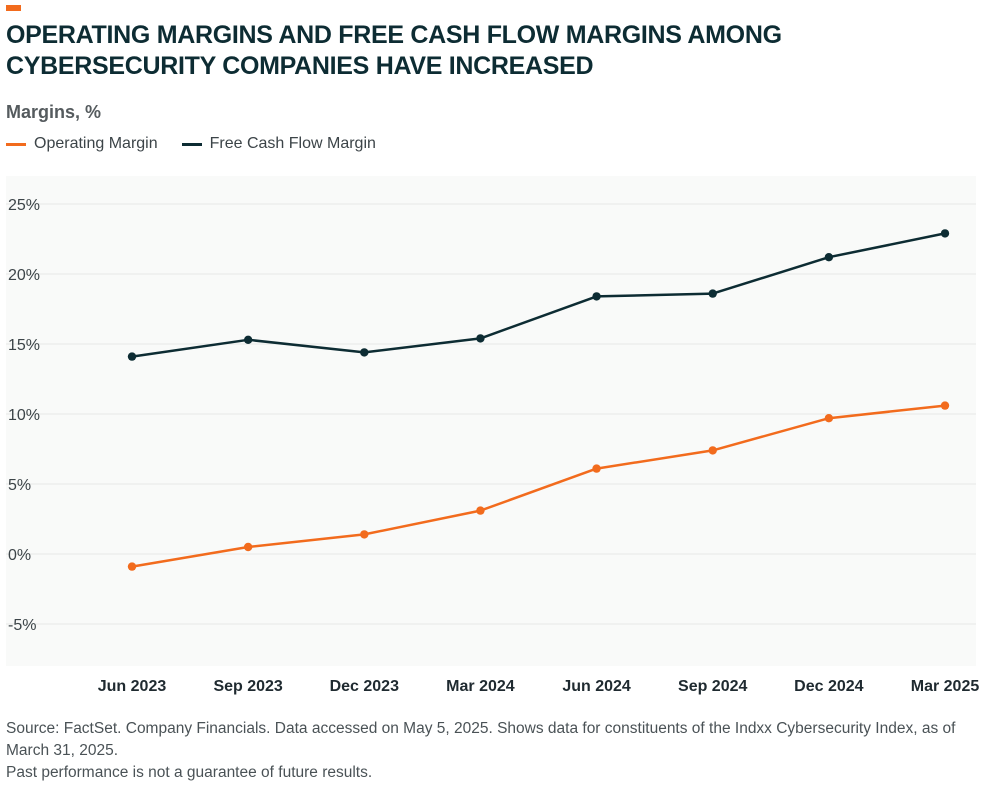 The image size is (1000, 797). Describe the element at coordinates (292, 143) in the screenshot. I see `legend-label-fcf: Free Cash Flow Margin` at that location.